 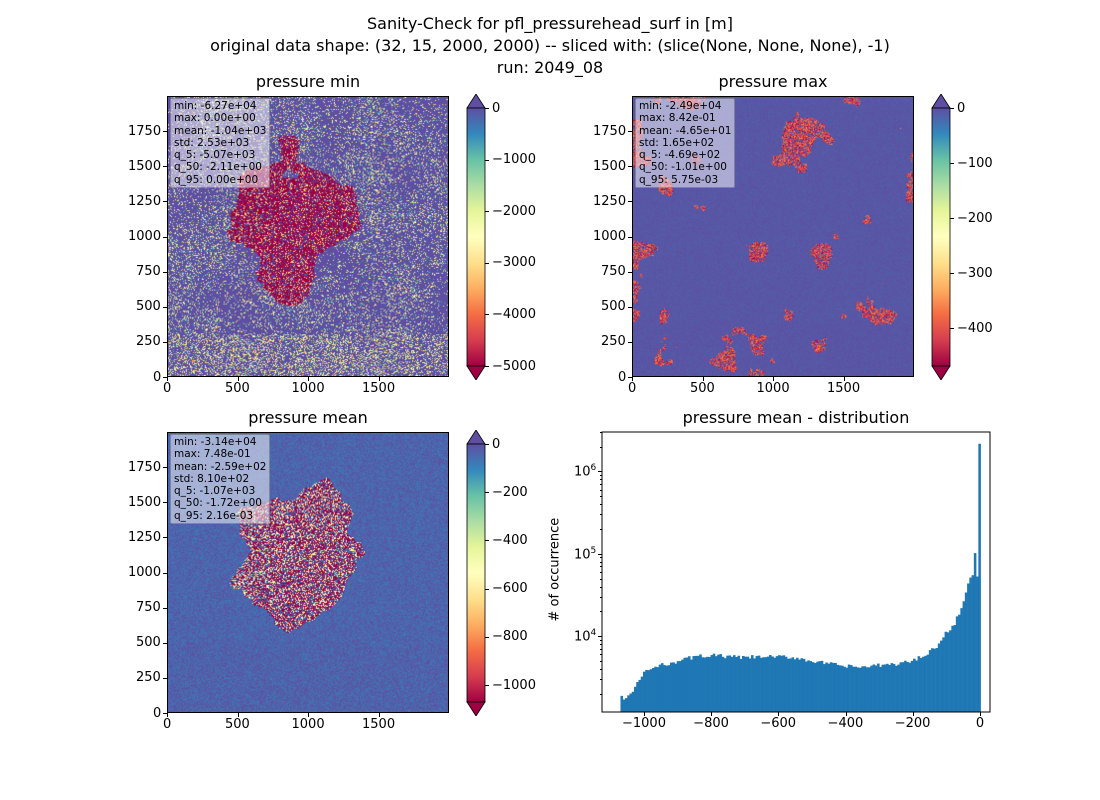 What do you see at coordinates (680, 106) in the screenshot?
I see `panel-max-stat: min: -2.49e+04` at bounding box center [680, 106].